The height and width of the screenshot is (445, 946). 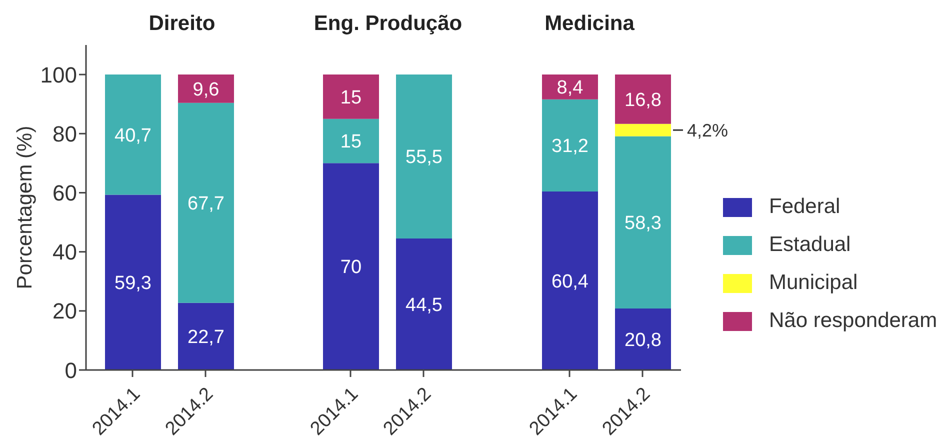 I want to click on data-label: 44,5, so click(x=424, y=305).